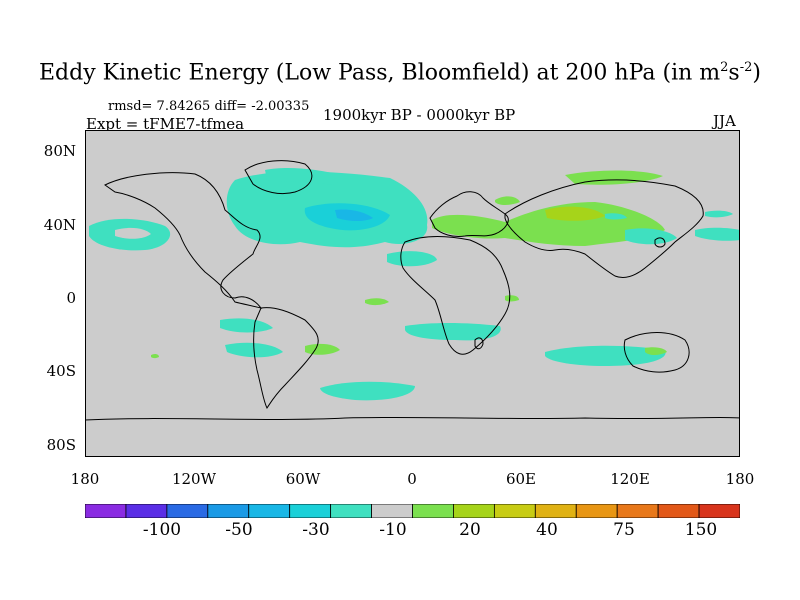  Describe the element at coordinates (303, 479) in the screenshot. I see `lon-label-60w: 60W` at that location.